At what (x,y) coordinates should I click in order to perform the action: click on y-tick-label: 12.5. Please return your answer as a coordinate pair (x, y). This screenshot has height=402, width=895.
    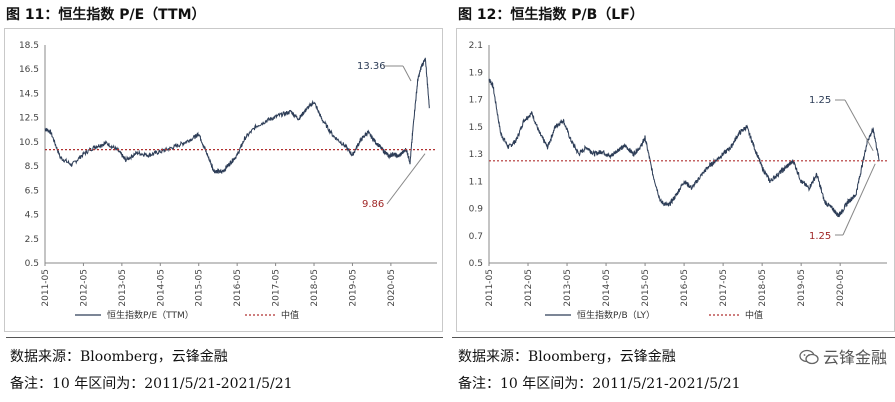
    Looking at the image, I should click on (29, 119).